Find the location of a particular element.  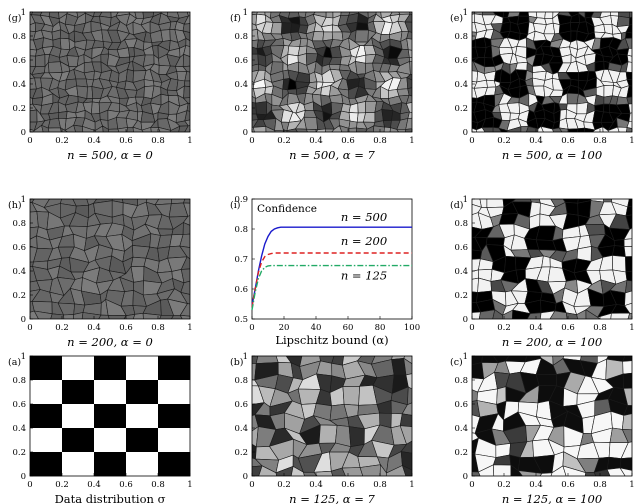

y-tick-label: 0 is located at coordinates (465, 133).